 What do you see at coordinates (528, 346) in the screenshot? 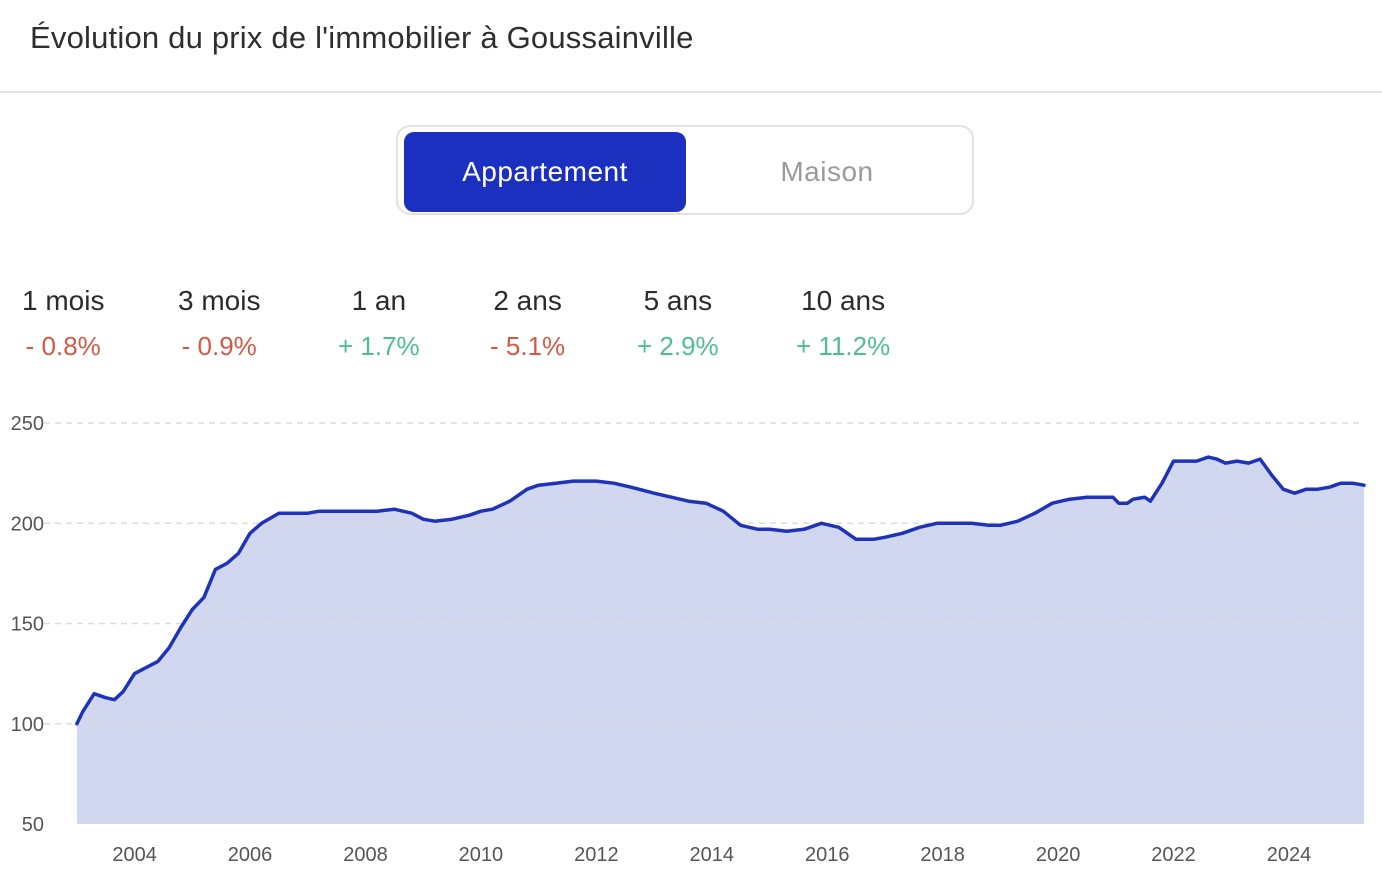
I see `stat-value: - 5.1%` at bounding box center [528, 346].